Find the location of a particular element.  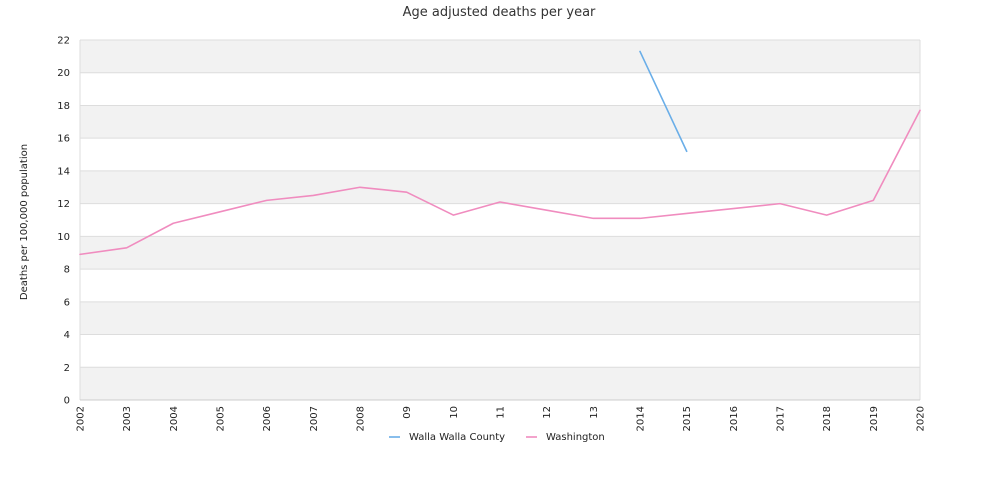

y-tick-label: 20 is located at coordinates (63, 73).